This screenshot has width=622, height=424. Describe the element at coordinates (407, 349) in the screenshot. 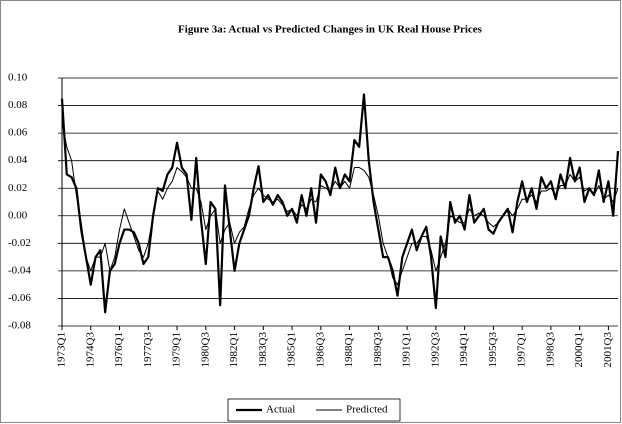

I see `x-tick-label: 1991Q1` at that location.